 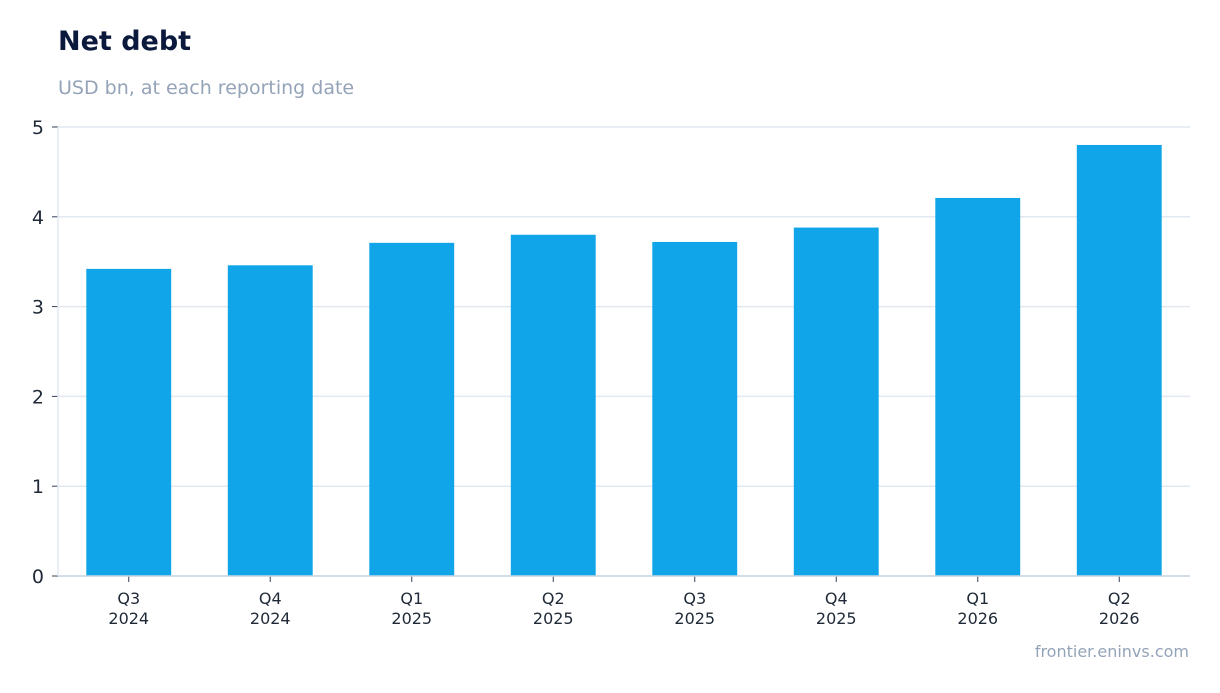 I want to click on x-tick-label: Q4 2025, so click(x=836, y=608).